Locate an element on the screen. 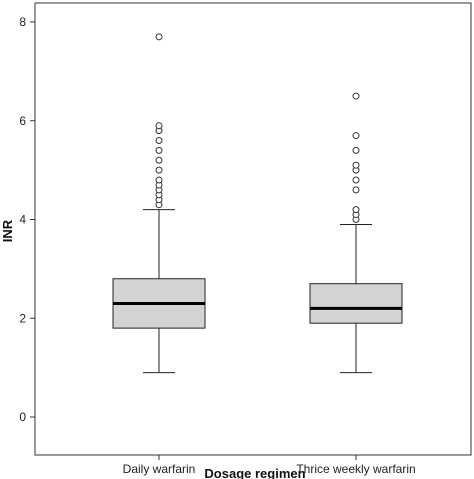  x-axis-title: Dosage regimen is located at coordinates (254, 472).